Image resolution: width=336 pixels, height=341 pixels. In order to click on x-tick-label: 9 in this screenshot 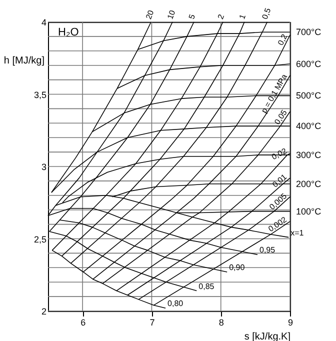, I will do `click(291, 323)`.